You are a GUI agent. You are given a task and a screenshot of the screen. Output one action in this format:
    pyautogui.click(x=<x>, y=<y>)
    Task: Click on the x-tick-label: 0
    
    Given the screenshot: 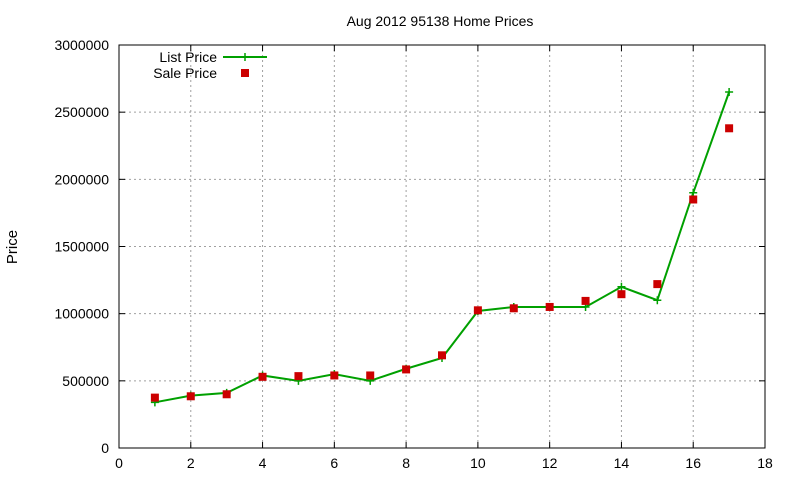 What is the action you would take?
    pyautogui.click(x=119, y=463)
    